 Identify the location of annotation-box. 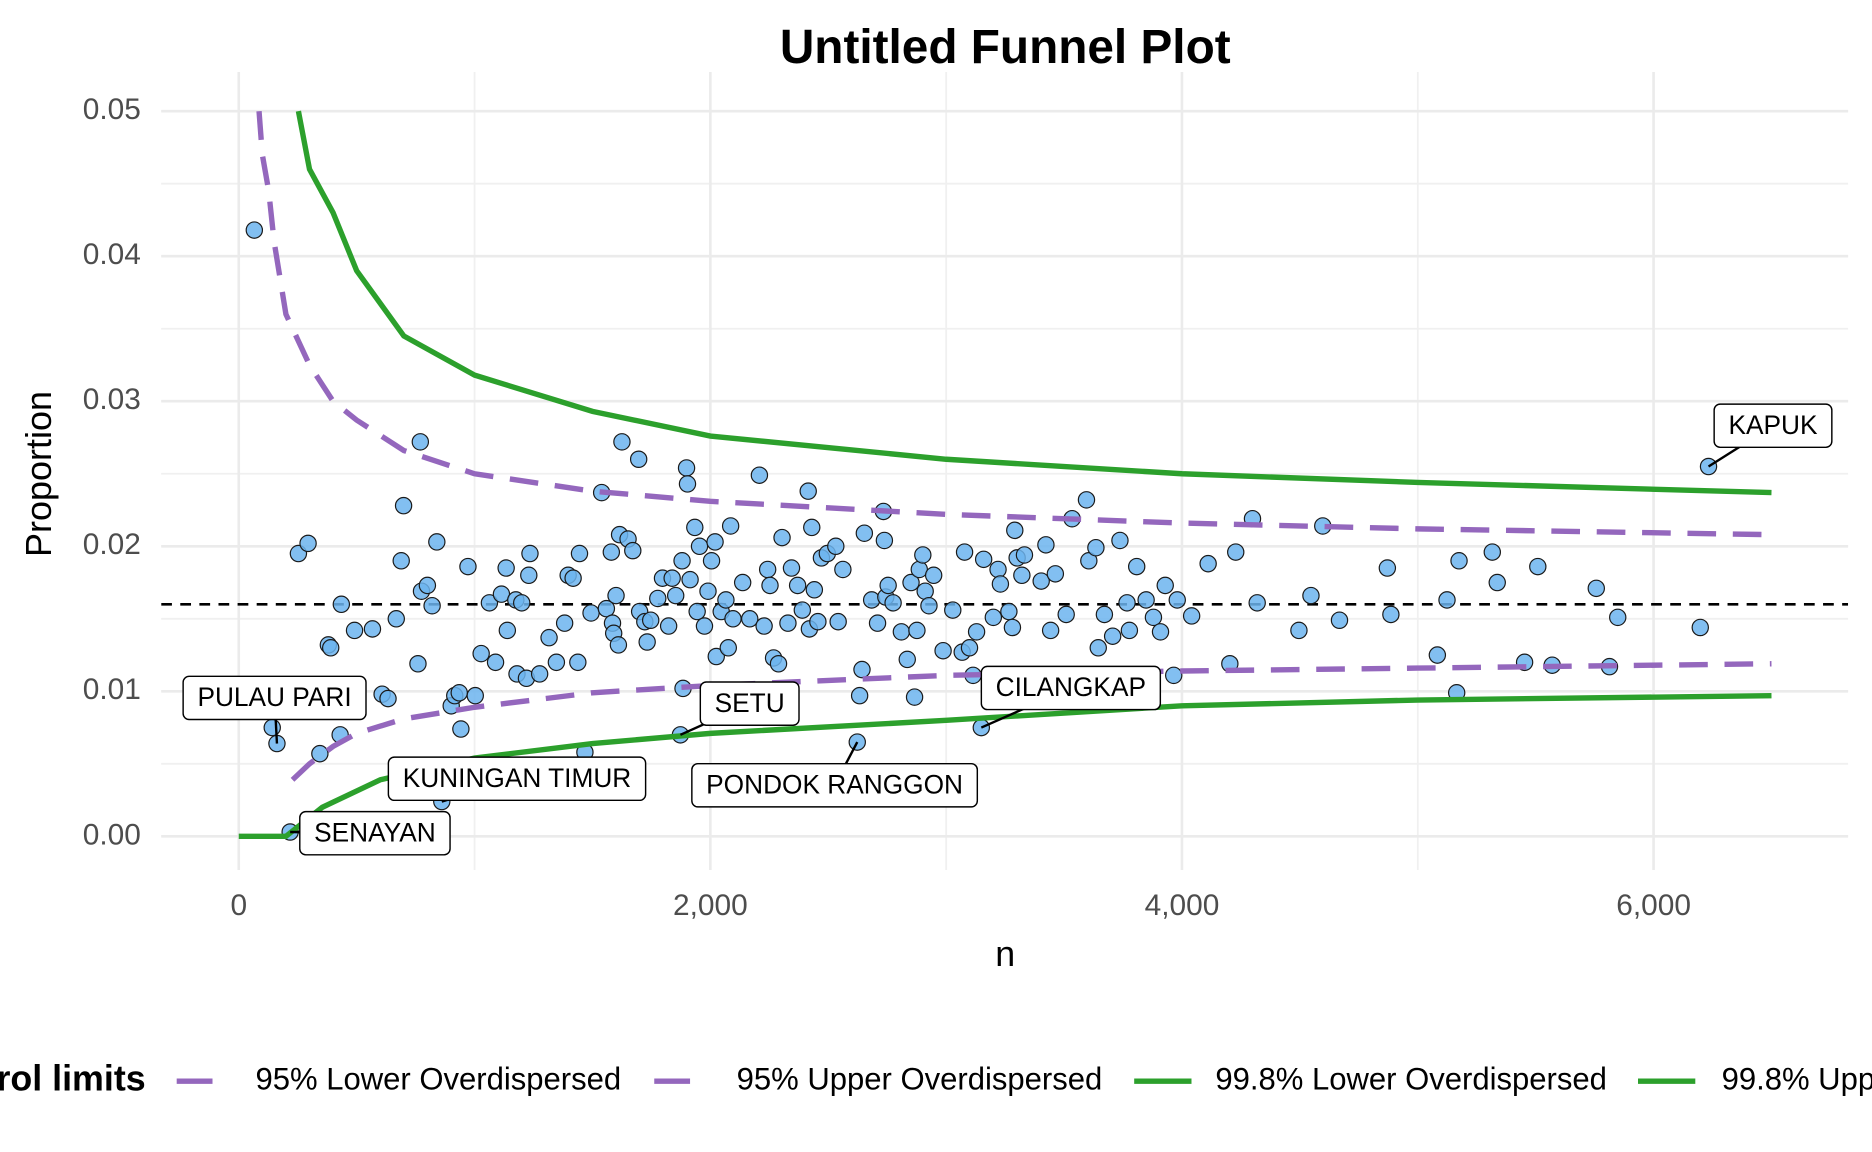
(1773, 426).